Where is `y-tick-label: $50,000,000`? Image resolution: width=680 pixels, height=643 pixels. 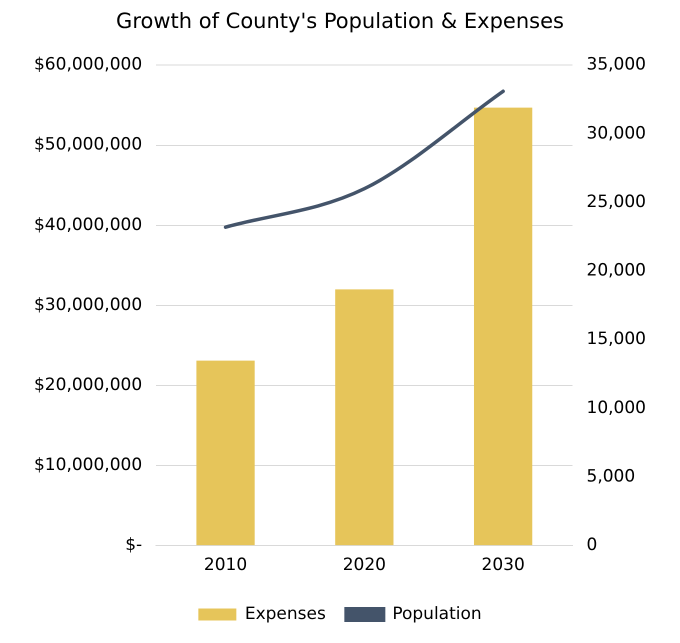 y-tick-label: $50,000,000 is located at coordinates (88, 144).